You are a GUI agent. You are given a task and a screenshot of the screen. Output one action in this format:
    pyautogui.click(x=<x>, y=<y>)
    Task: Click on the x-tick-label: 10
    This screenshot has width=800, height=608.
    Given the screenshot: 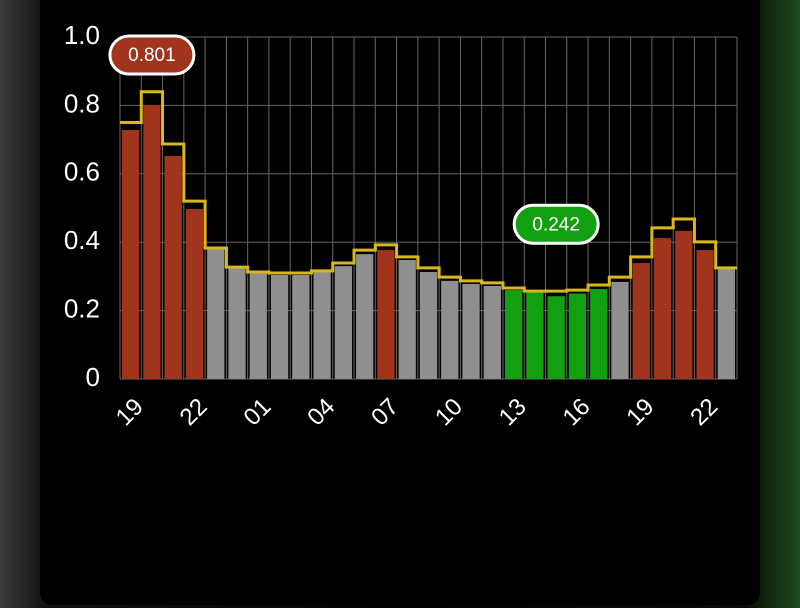 What is the action you would take?
    pyautogui.click(x=449, y=412)
    